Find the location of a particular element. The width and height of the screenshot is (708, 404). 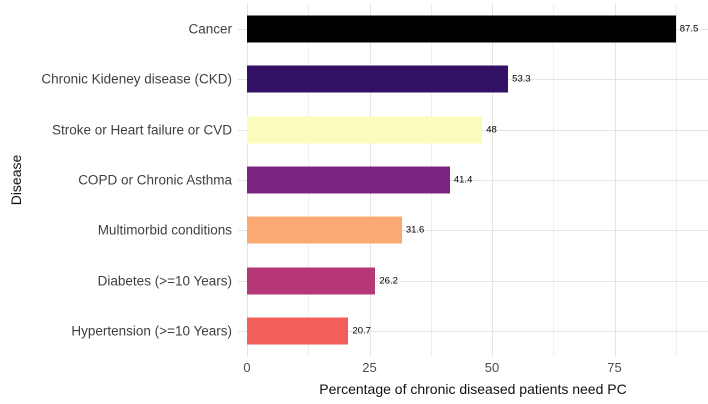

bar-value-label: 87.5 is located at coordinates (689, 29).